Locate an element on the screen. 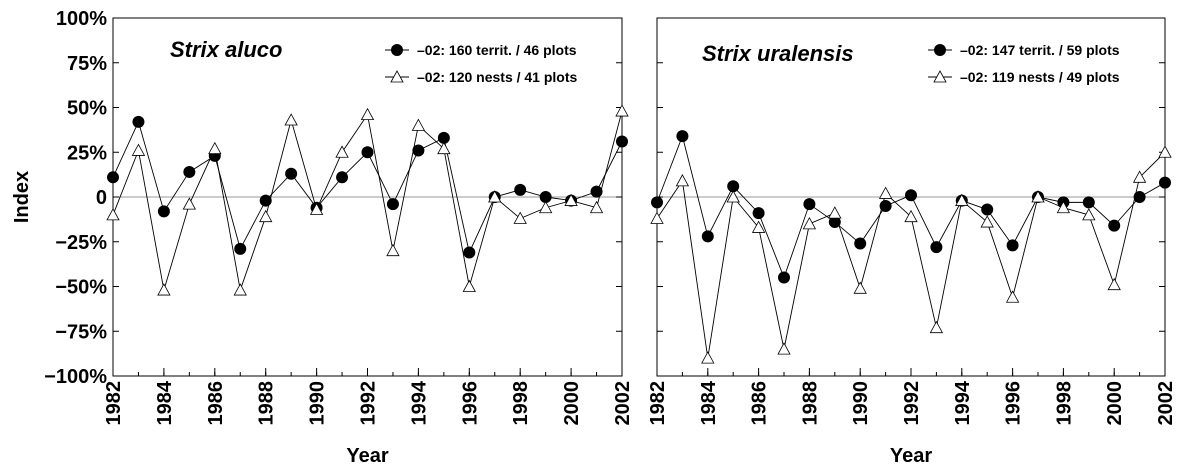  y-tick-label: −100% is located at coordinates (75, 377).